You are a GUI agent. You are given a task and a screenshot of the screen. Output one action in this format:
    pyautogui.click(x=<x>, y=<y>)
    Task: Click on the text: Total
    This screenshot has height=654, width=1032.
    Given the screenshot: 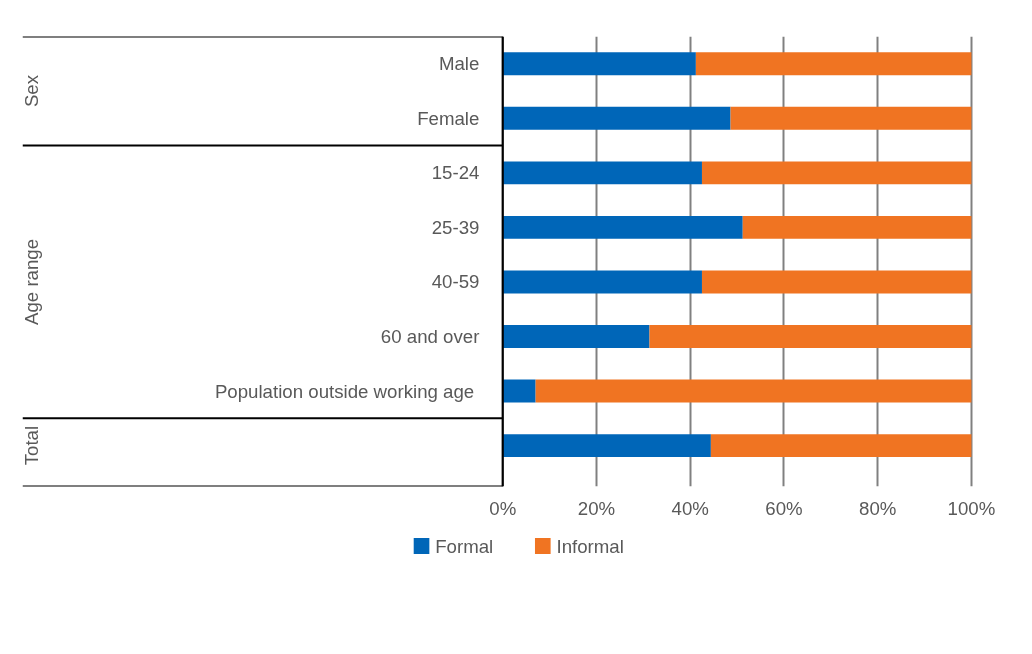 What is the action you would take?
    pyautogui.click(x=32, y=445)
    